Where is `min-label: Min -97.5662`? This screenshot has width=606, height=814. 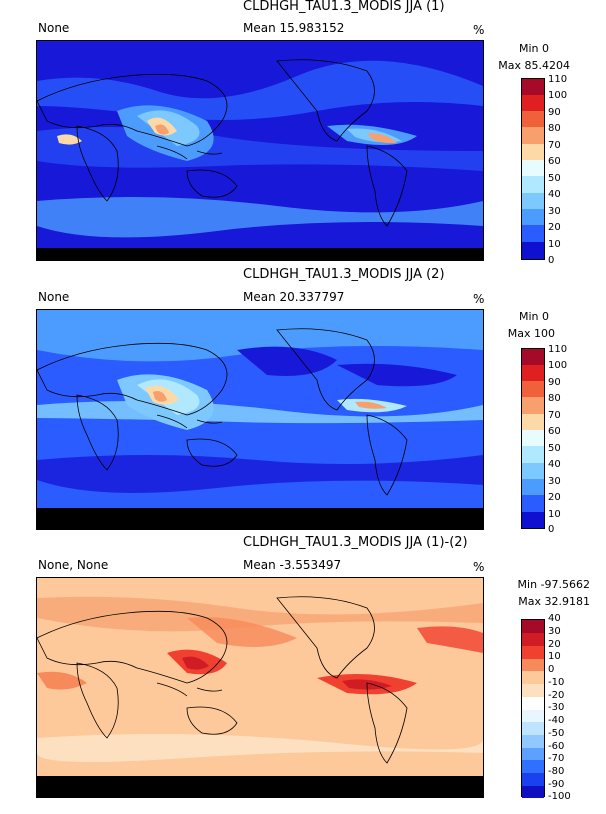 min-label: Min -97.5662 is located at coordinates (553, 584).